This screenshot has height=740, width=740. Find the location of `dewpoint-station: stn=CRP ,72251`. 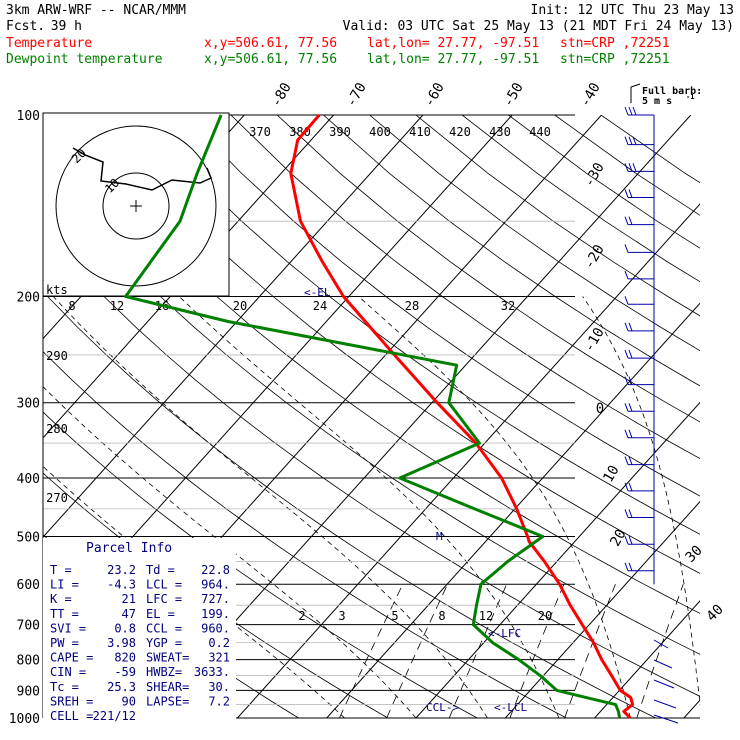

dewpoint-station: stn=CRP ,72251 is located at coordinates (615, 59).